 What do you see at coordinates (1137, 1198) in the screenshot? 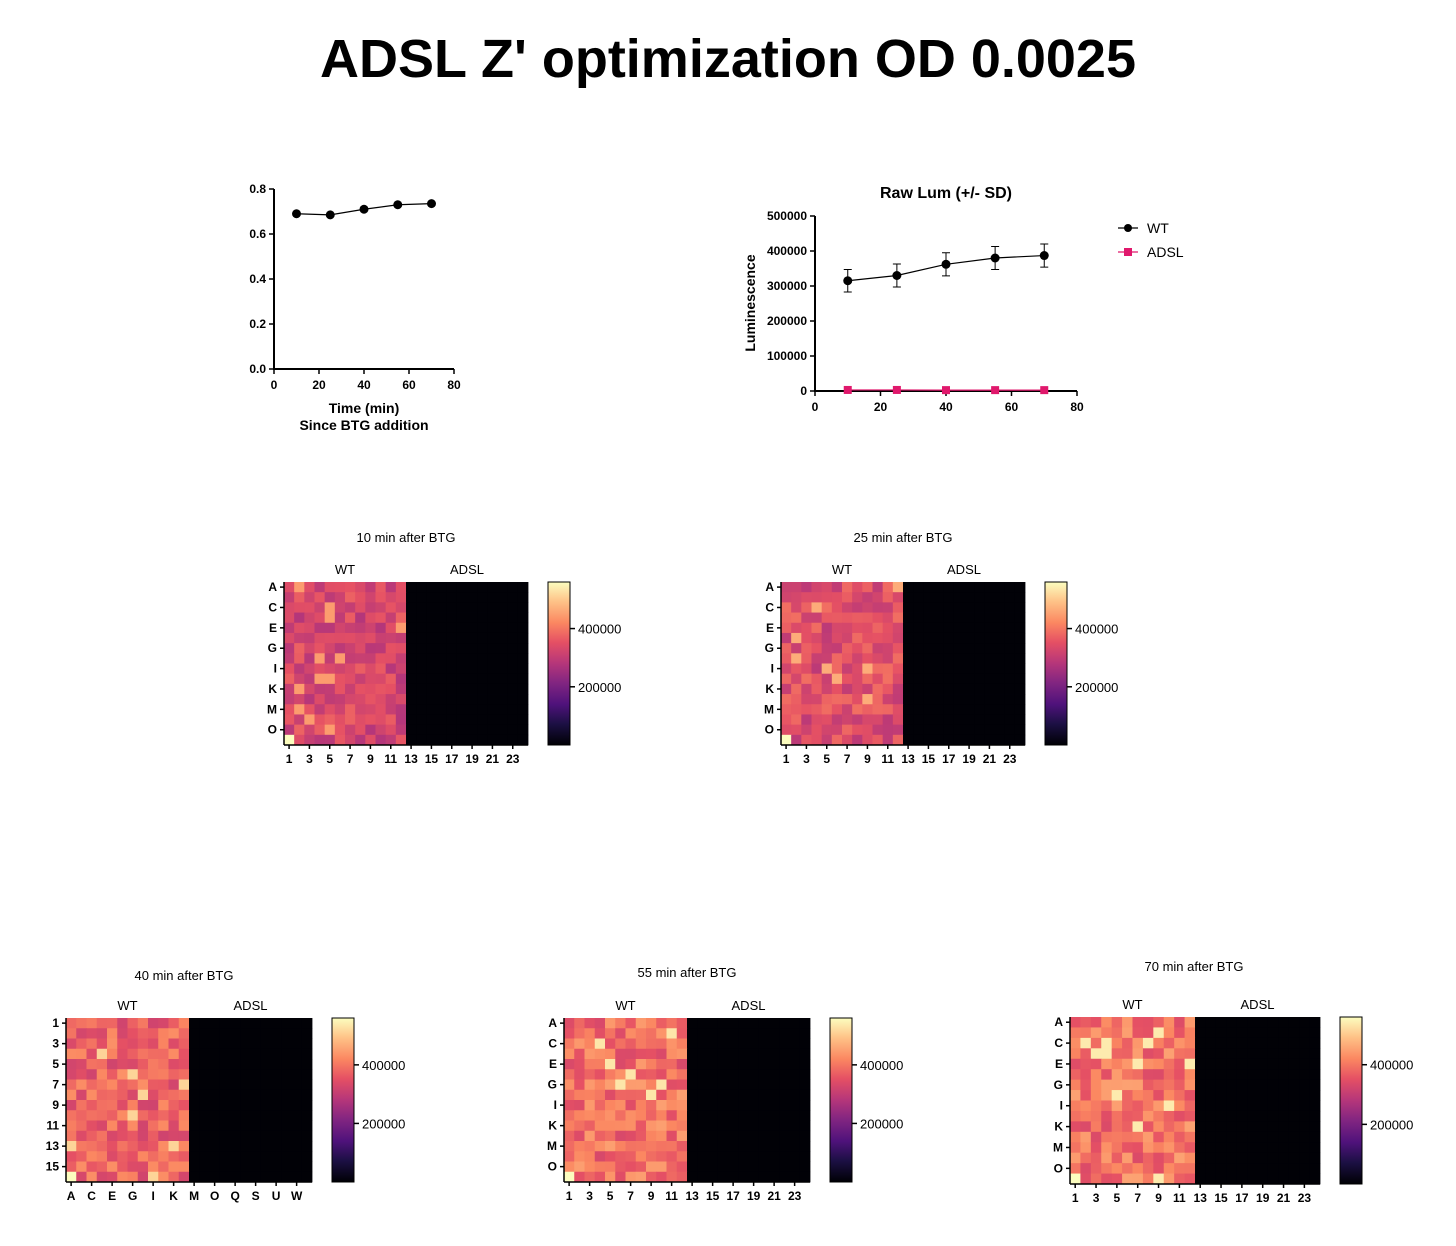
I see `col-tick-label: 7` at bounding box center [1137, 1198].